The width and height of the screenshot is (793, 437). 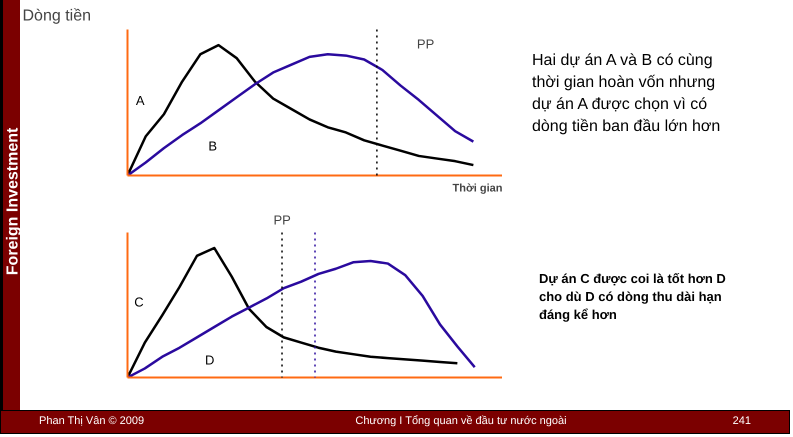 I want to click on annotation: PP, so click(x=425, y=44).